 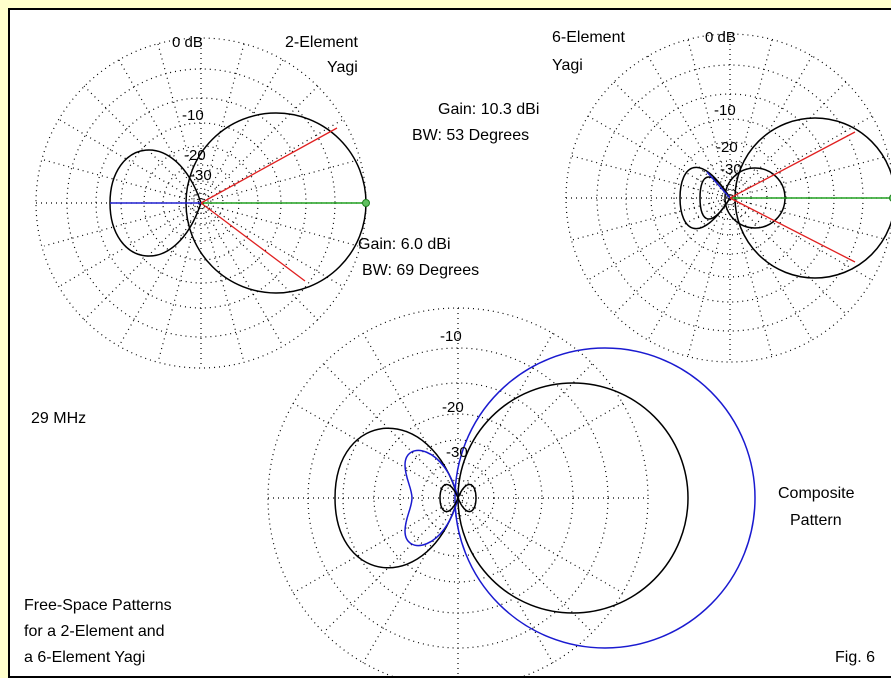 I want to click on caption-line-3: a 6-Element Yagi, so click(x=84, y=657).